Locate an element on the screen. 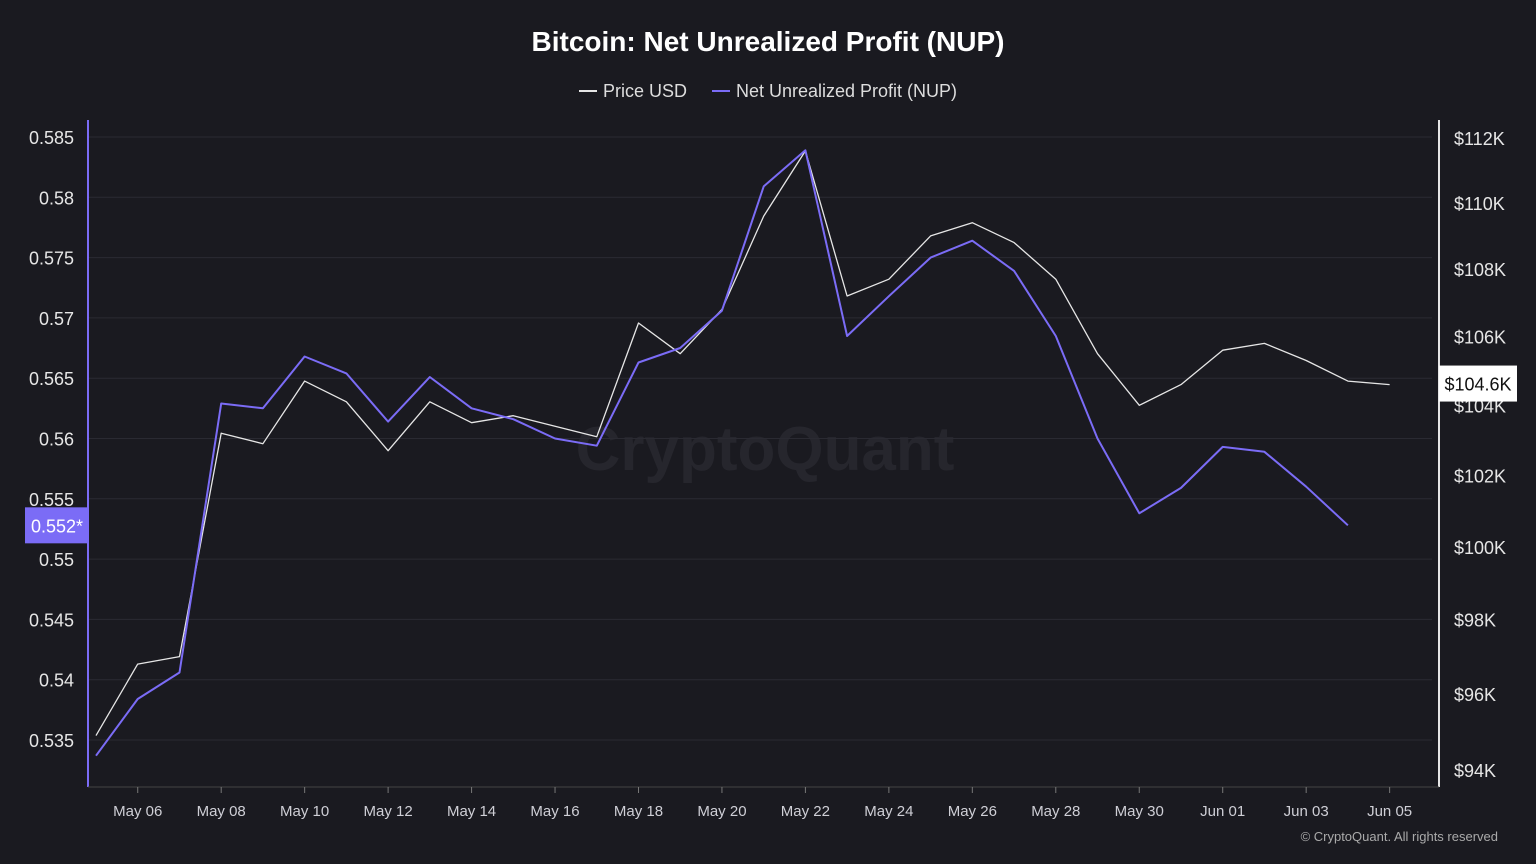 The image size is (1536, 864). x-axis-tick-label: May 28 is located at coordinates (1055, 811).